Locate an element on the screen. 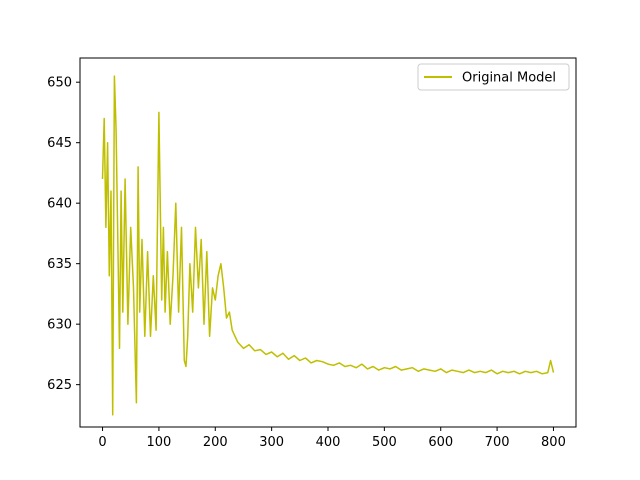 The height and width of the screenshot is (480, 640). legend: Original Model is located at coordinates (493, 77).